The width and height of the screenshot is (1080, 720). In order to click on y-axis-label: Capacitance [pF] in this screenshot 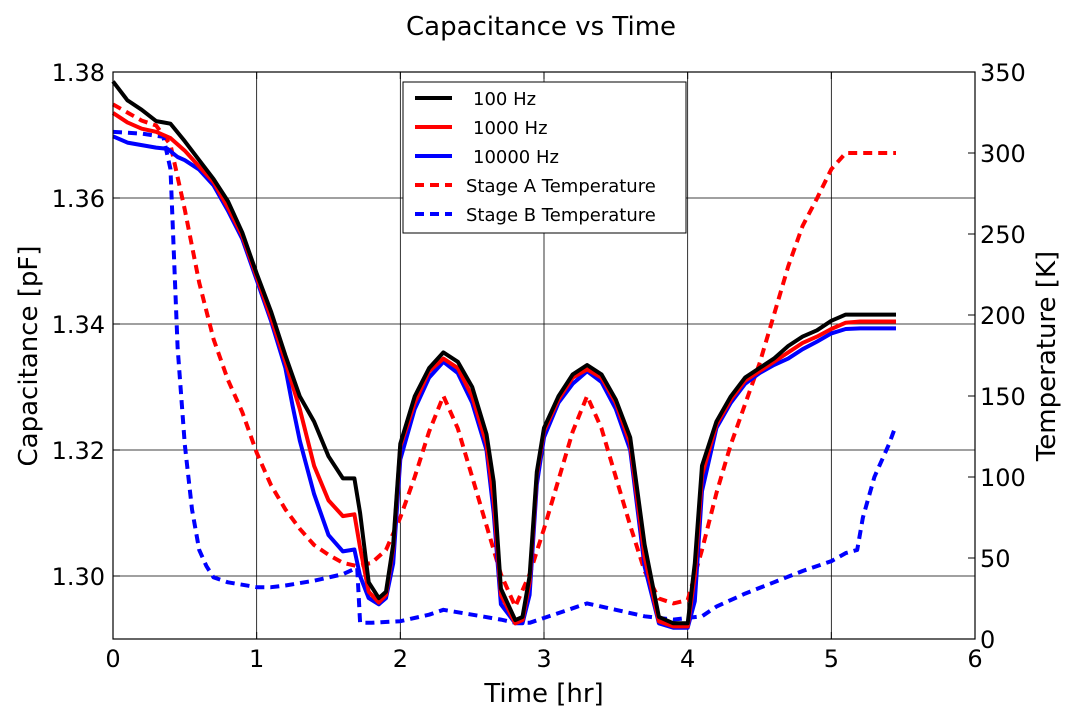, I will do `click(29, 356)`.